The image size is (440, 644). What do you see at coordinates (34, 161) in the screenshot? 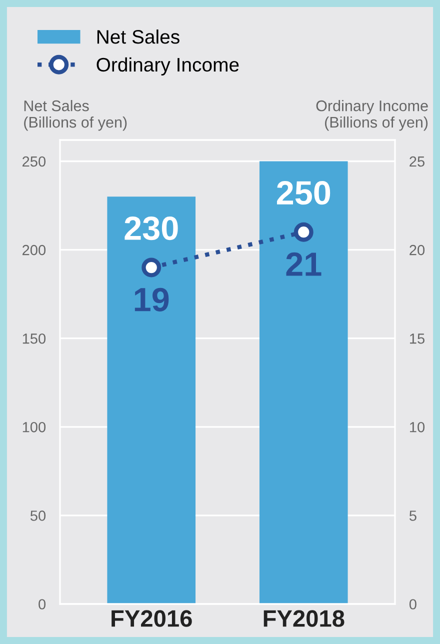
I see `y-tick-label: 250` at bounding box center [34, 161].